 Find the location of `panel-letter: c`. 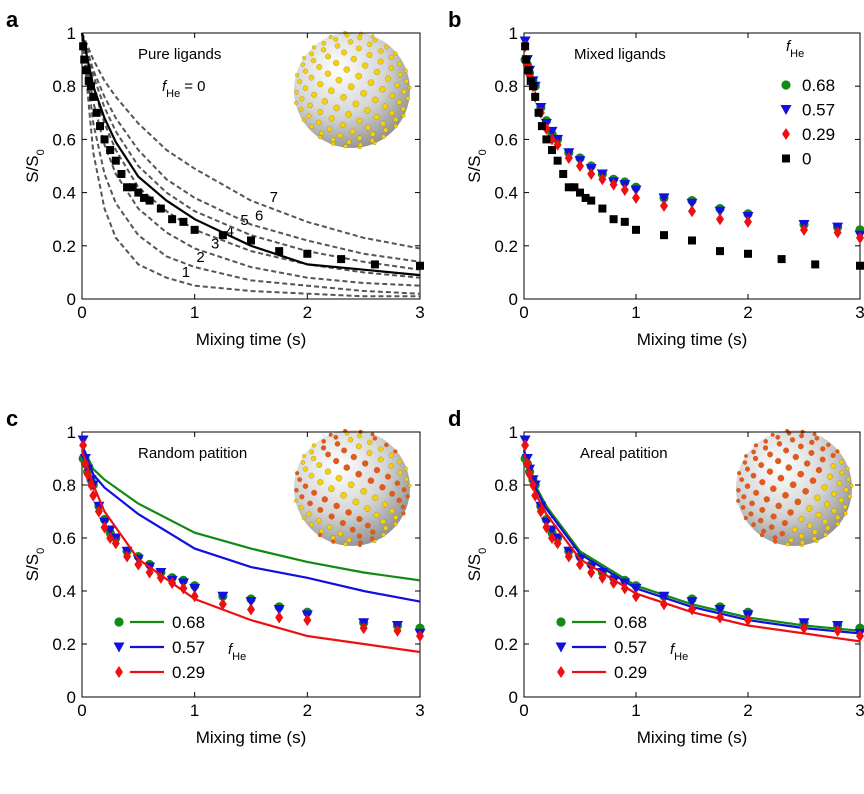

panel-letter: c is located at coordinates (12, 418).